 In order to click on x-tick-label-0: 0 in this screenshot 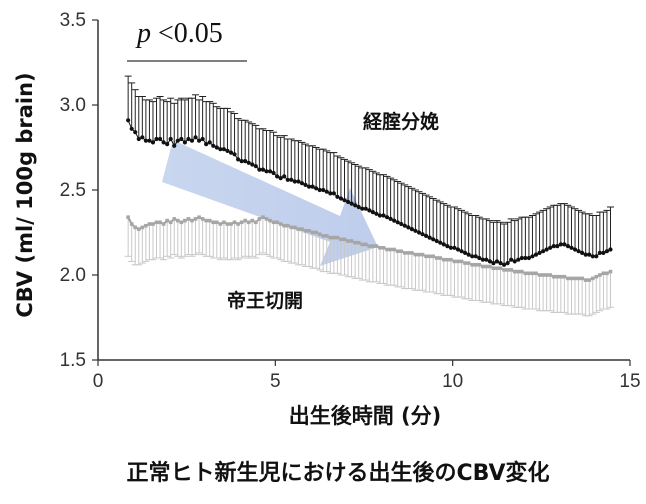, I will do `click(98, 381)`.